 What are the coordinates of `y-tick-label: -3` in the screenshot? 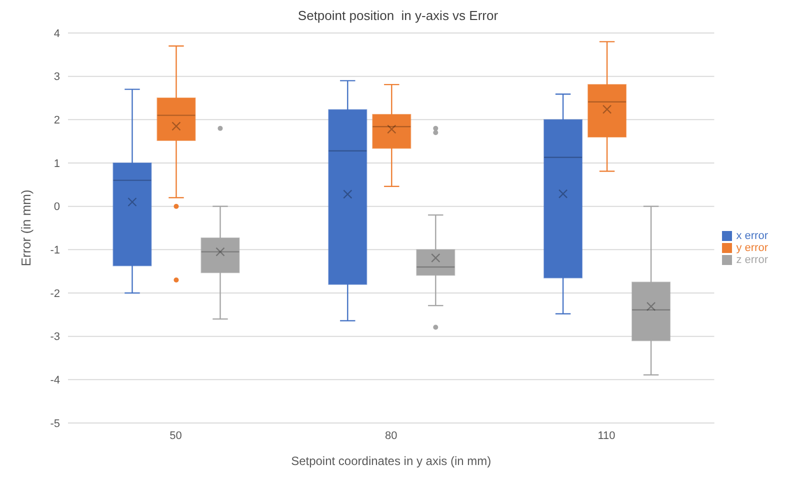 It's located at (55, 337).